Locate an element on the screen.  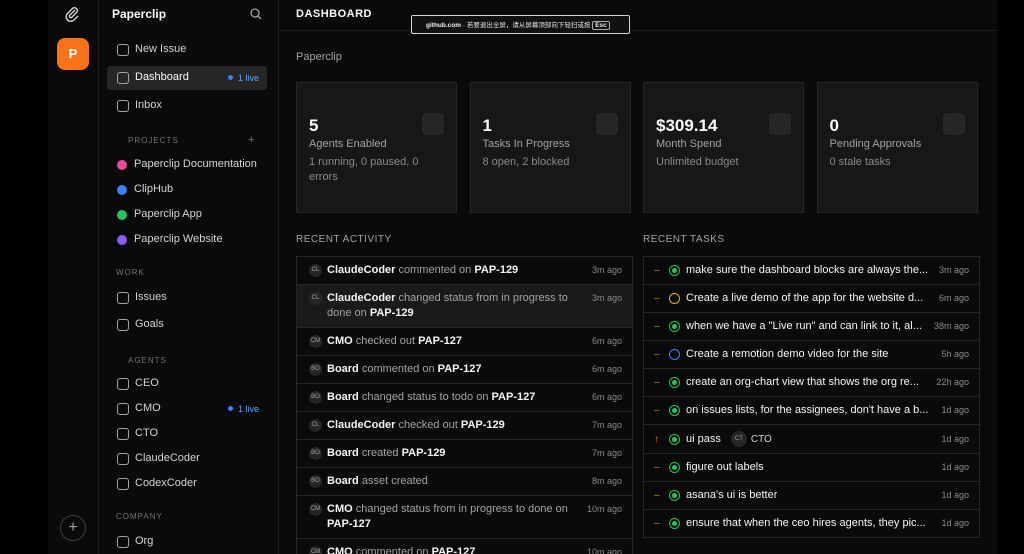
activity-row: CM CMO checked out PAP-127 6m ago is located at coordinates (464, 342).